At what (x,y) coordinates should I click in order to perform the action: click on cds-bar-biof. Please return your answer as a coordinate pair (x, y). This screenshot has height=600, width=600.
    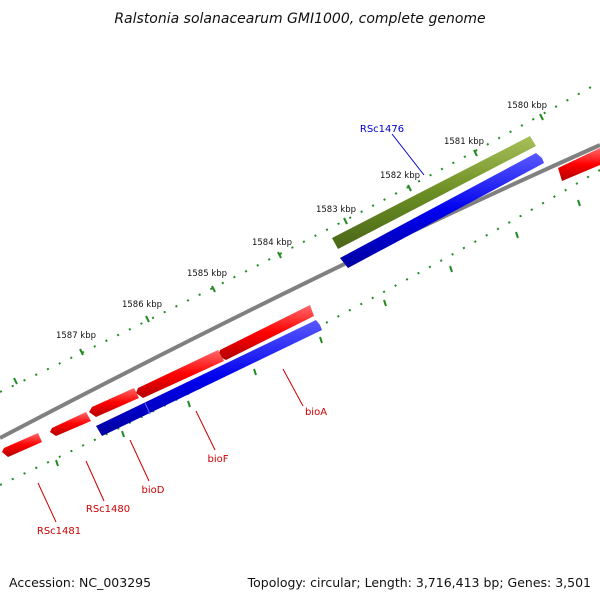
    Looking at the image, I should click on (180, 374).